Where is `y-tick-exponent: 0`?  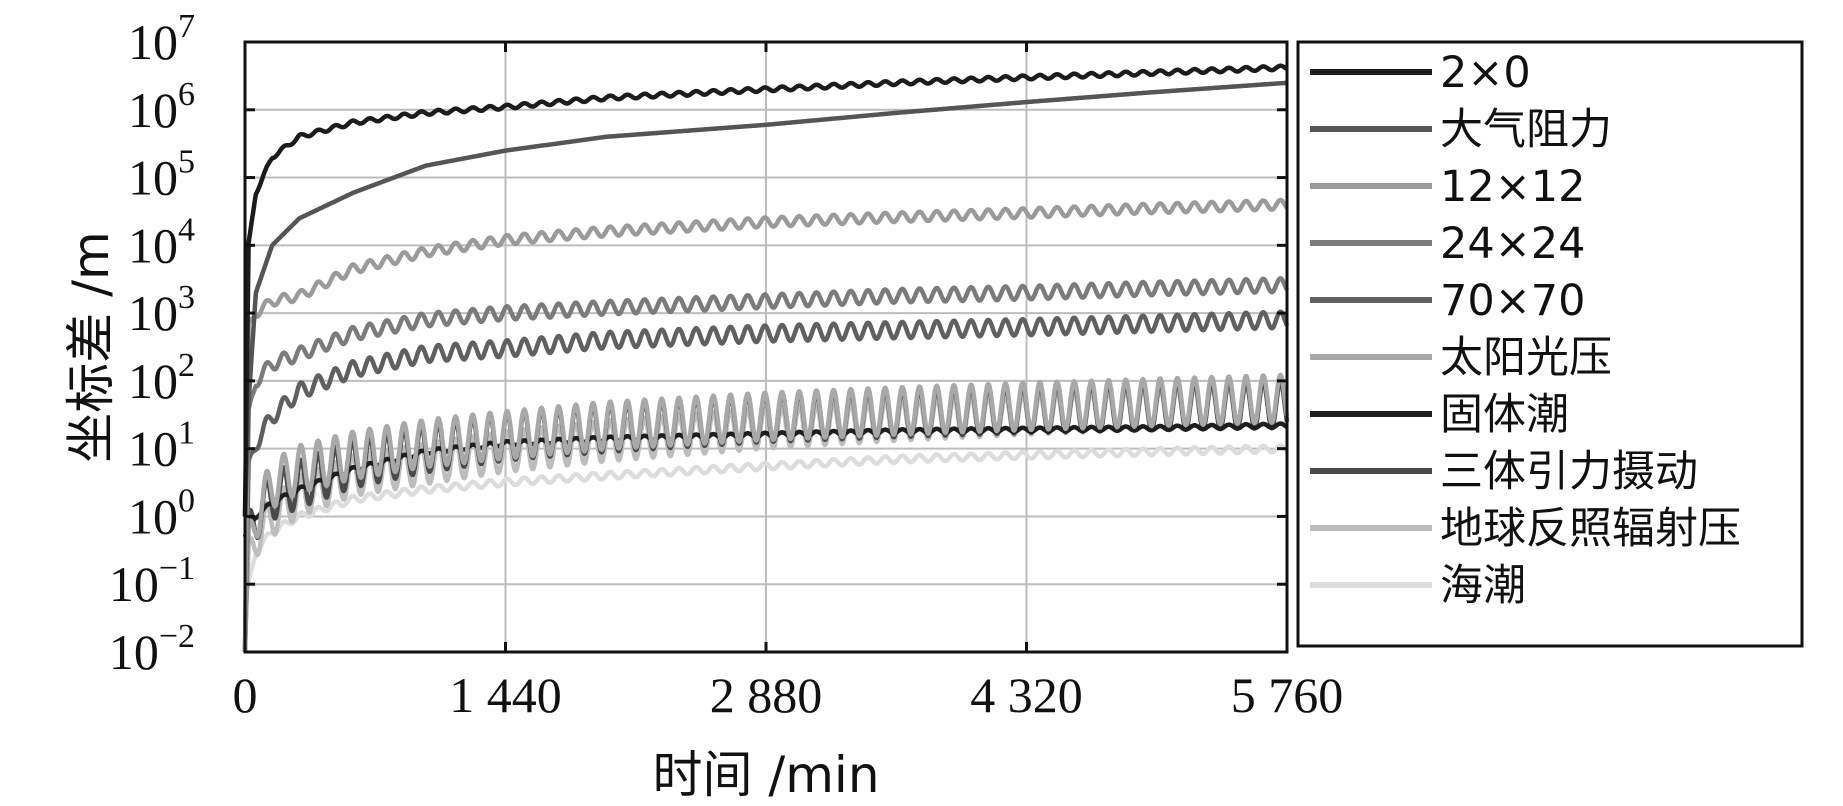
y-tick-exponent: 0 is located at coordinates (186, 500).